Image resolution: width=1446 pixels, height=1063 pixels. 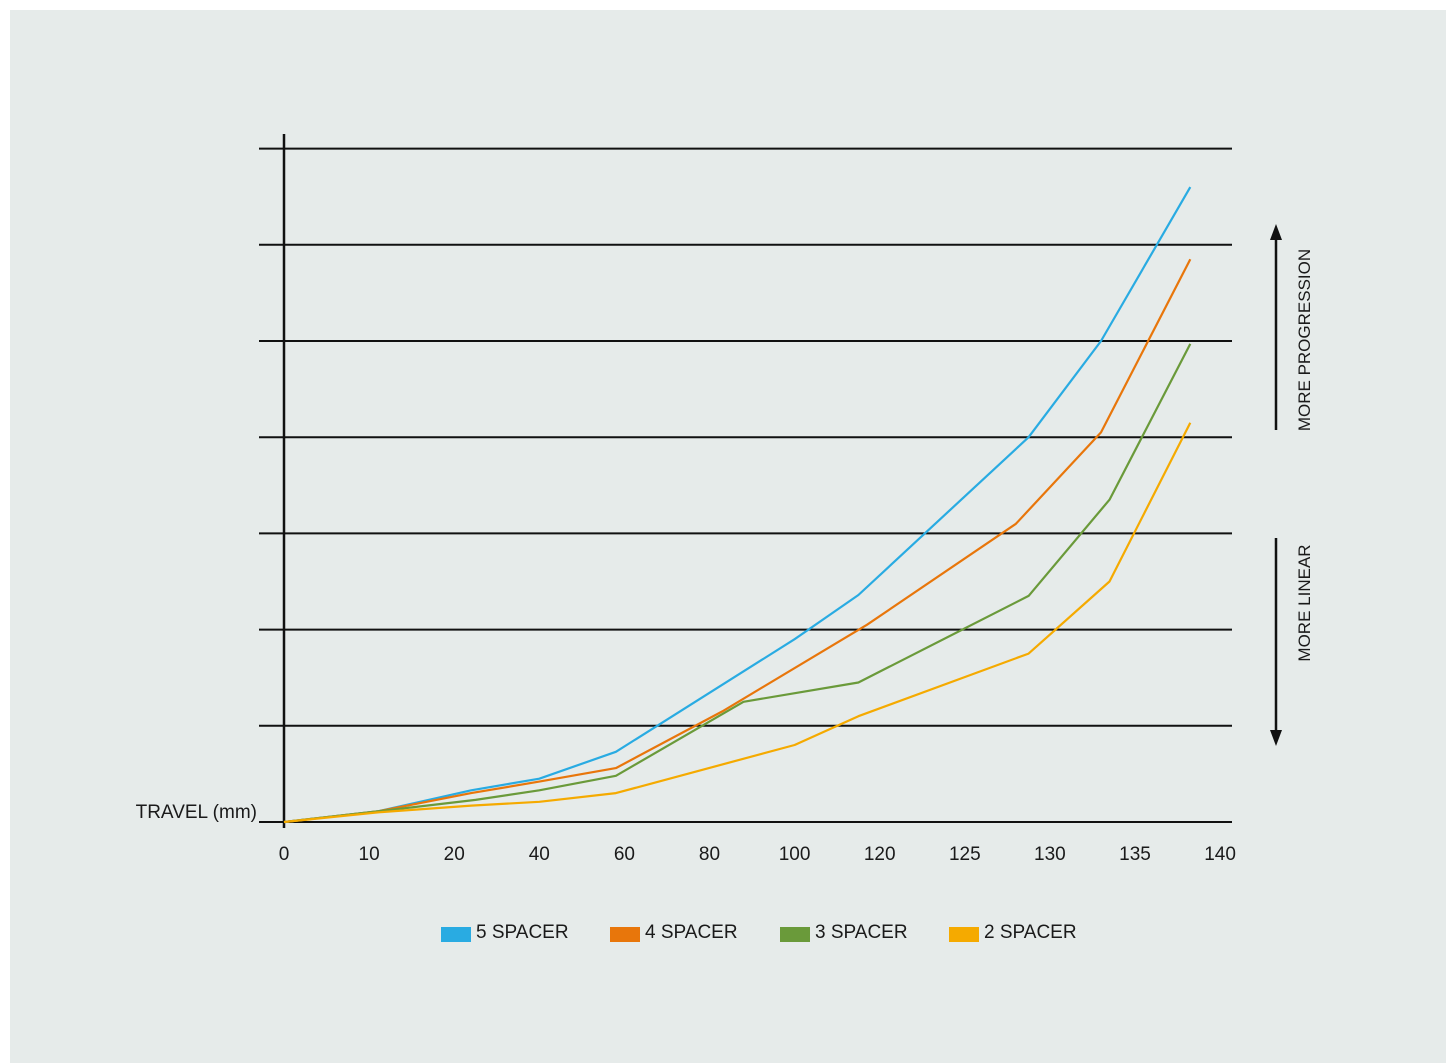 I want to click on x-axis-title: TRAVEL (mm), so click(x=196, y=812).